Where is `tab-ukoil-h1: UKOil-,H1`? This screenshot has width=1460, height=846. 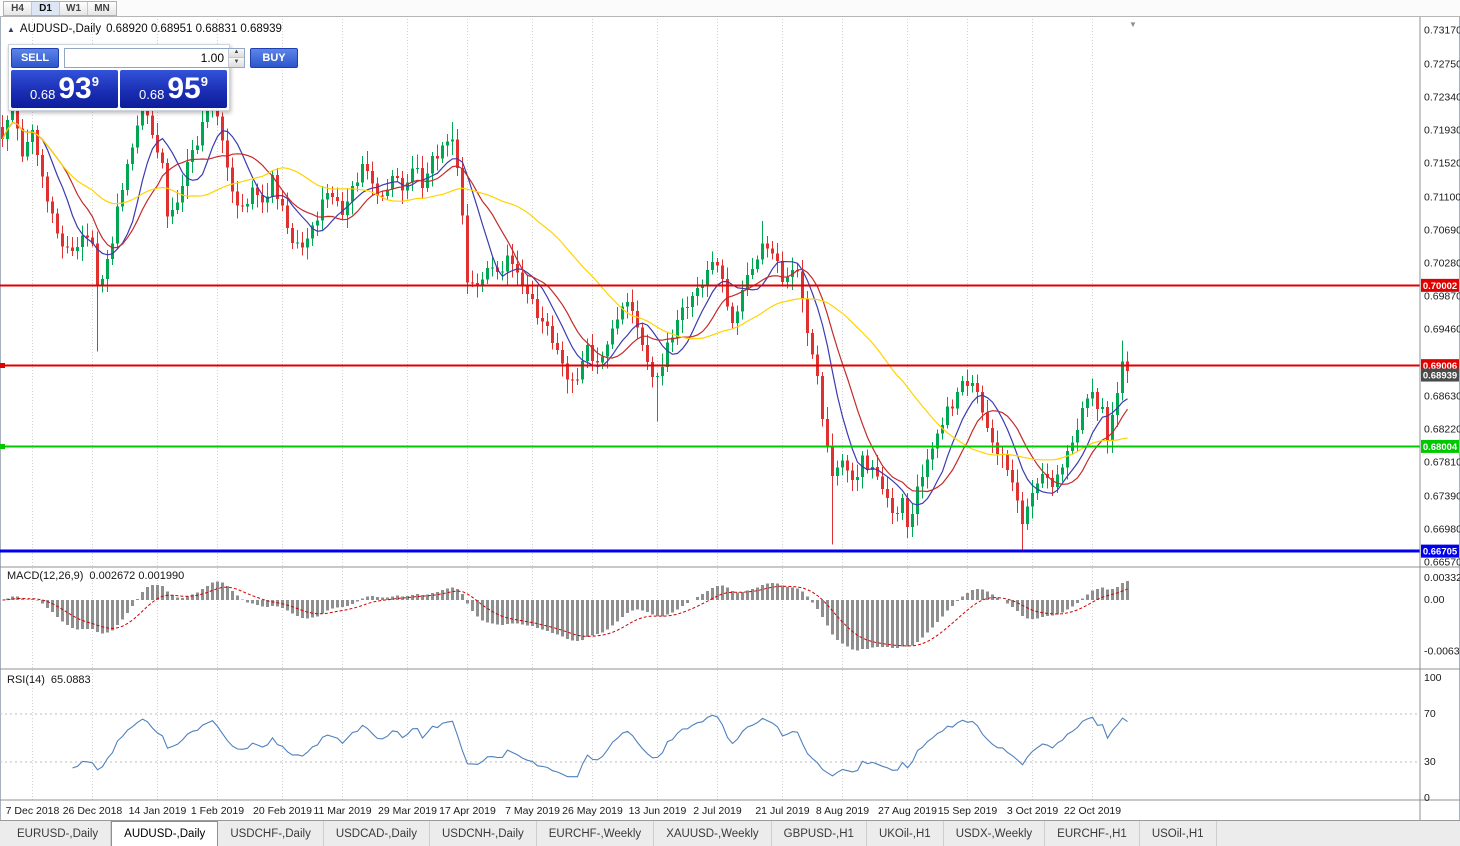 tab-ukoil-h1: UKOil-,H1 is located at coordinates (905, 833).